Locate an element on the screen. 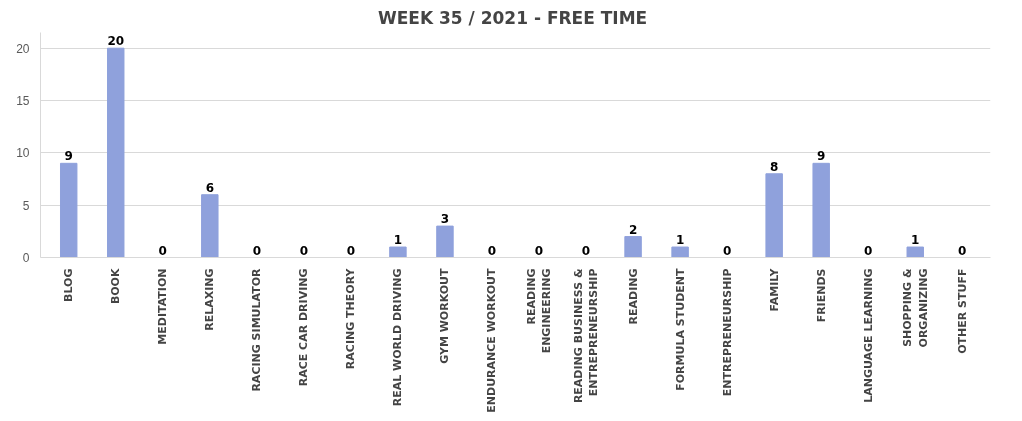 The height and width of the screenshot is (421, 1022). x-tick-label: LANGUAGE LEARNING is located at coordinates (868, 335).